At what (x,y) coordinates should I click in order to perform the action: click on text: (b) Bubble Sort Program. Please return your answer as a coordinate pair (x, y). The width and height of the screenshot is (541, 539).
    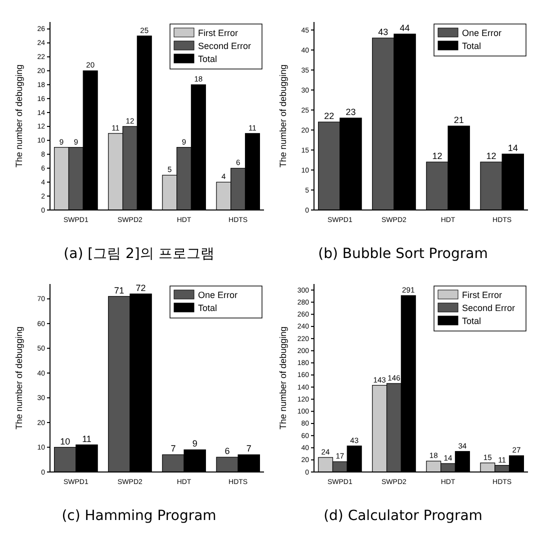
    Looking at the image, I should click on (403, 254).